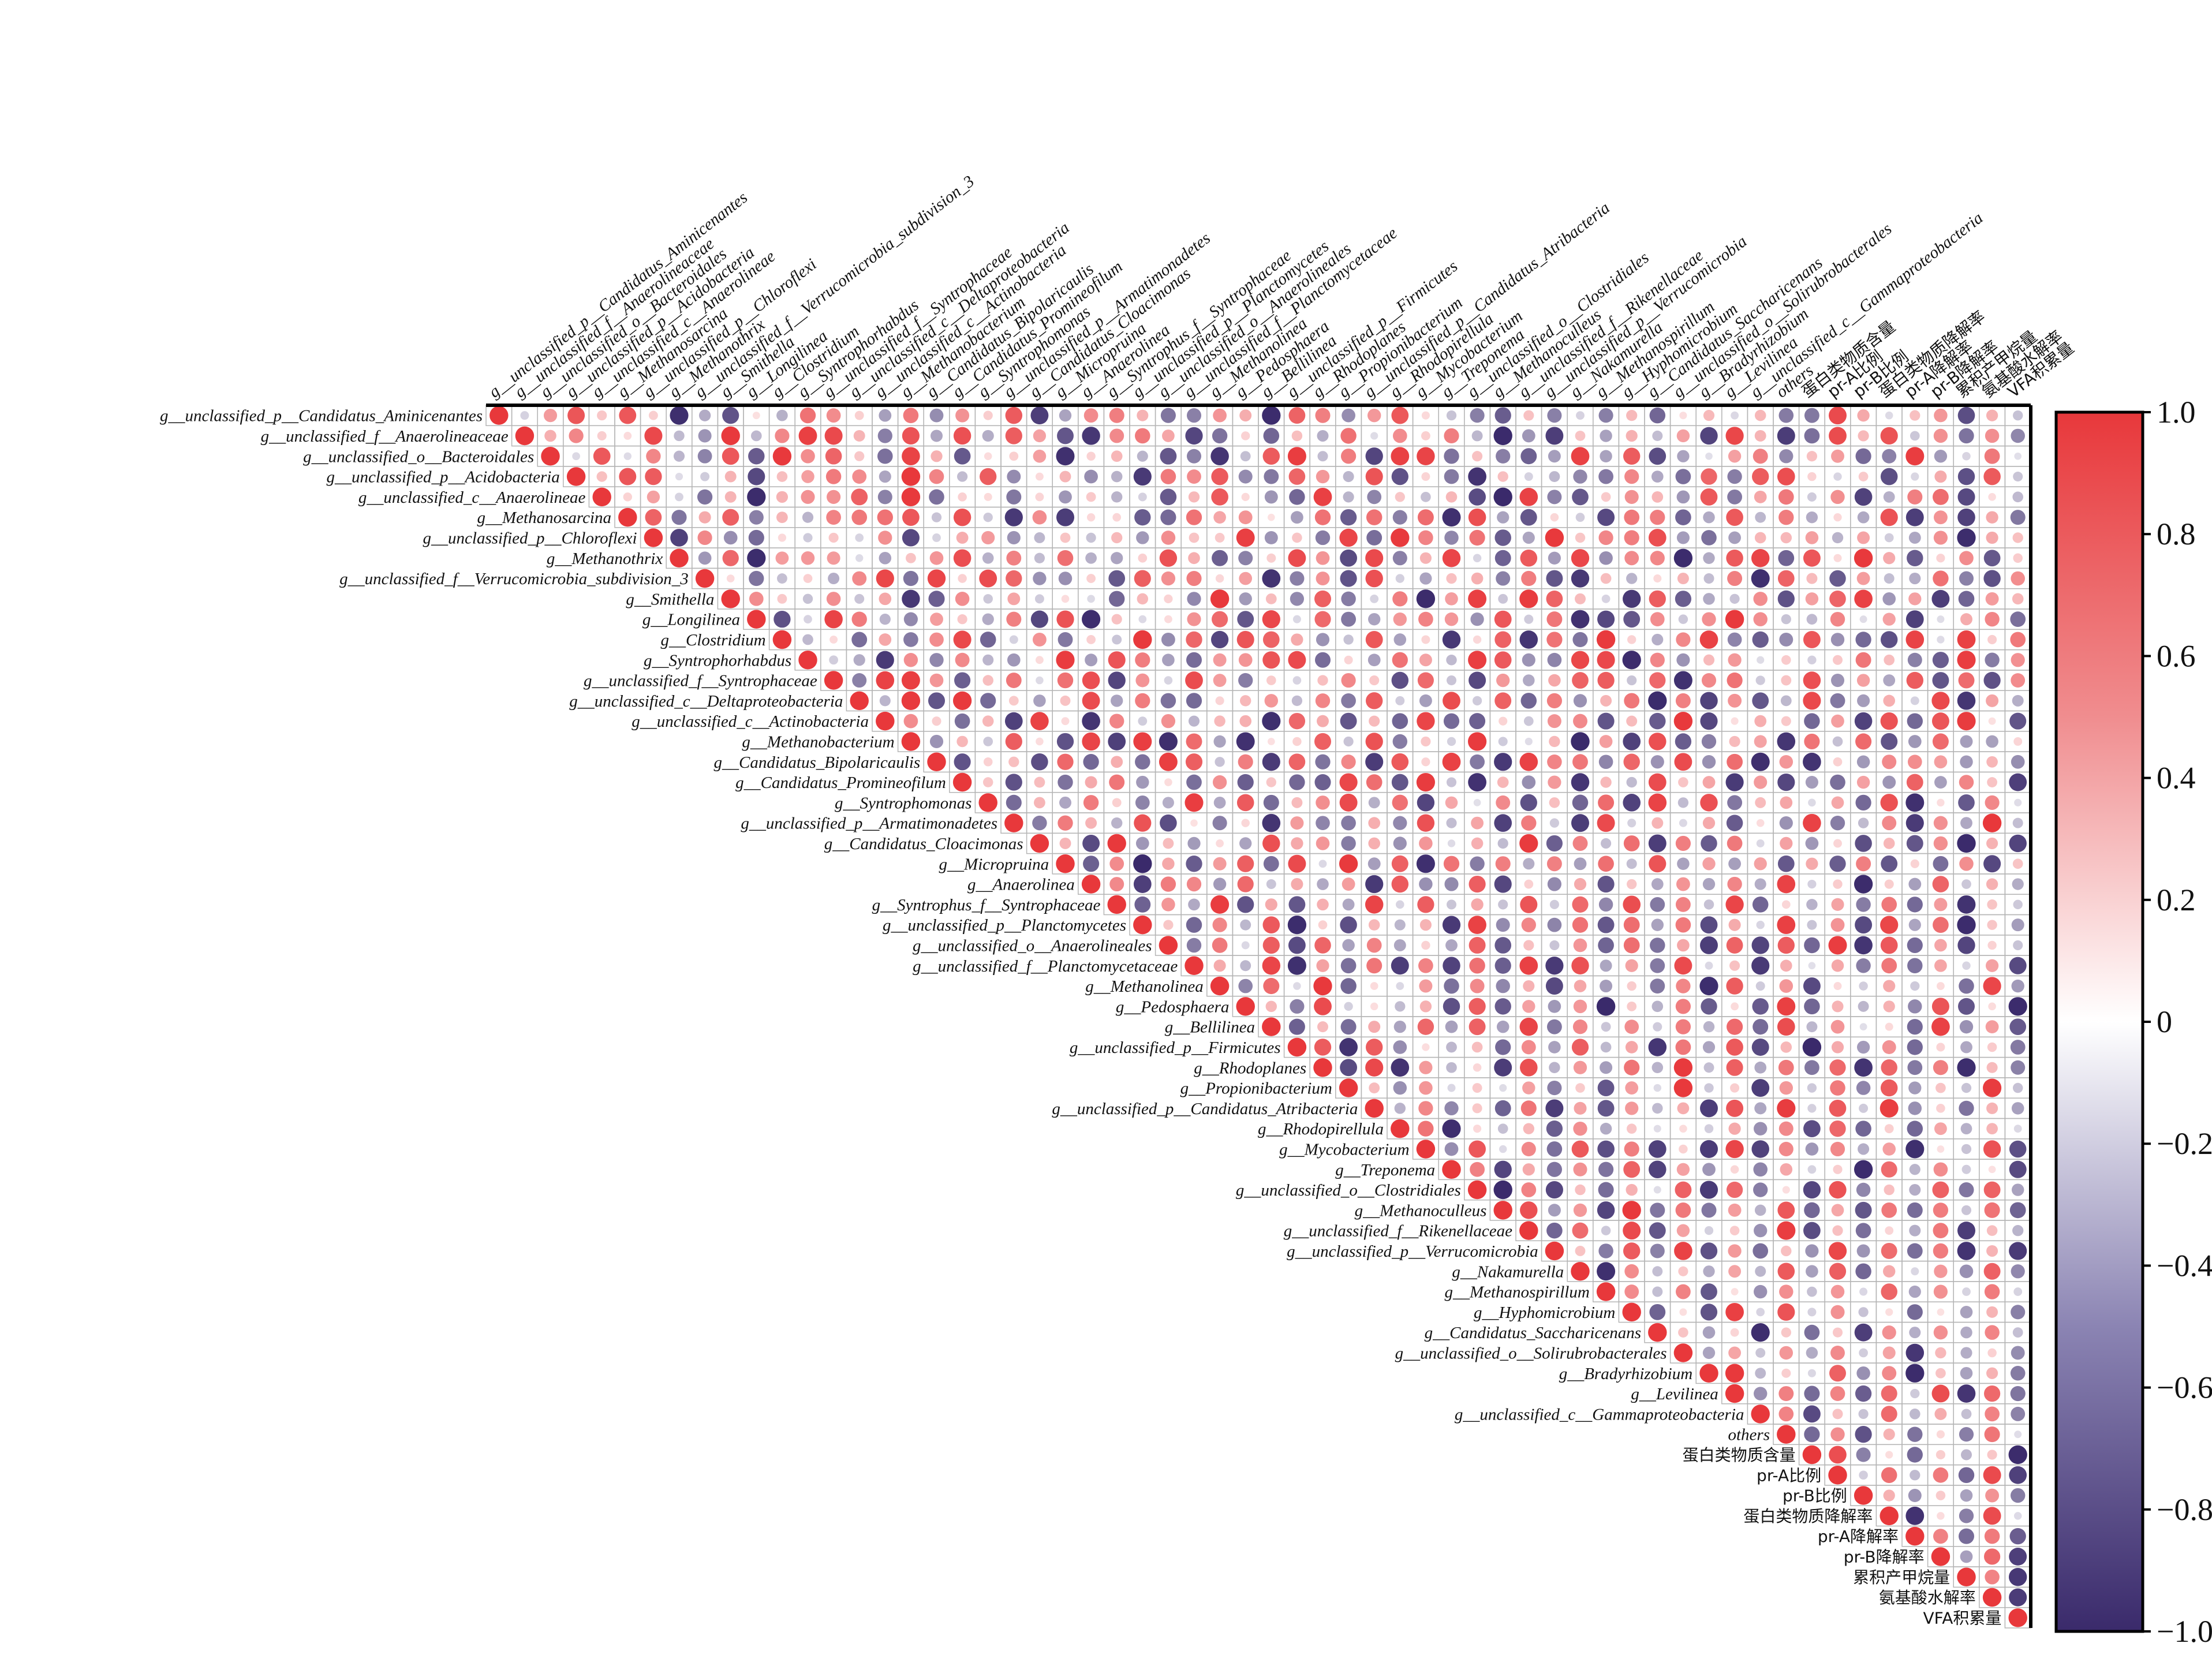  I want to click on row-label: g__Bellilinea, so click(1210, 1027).